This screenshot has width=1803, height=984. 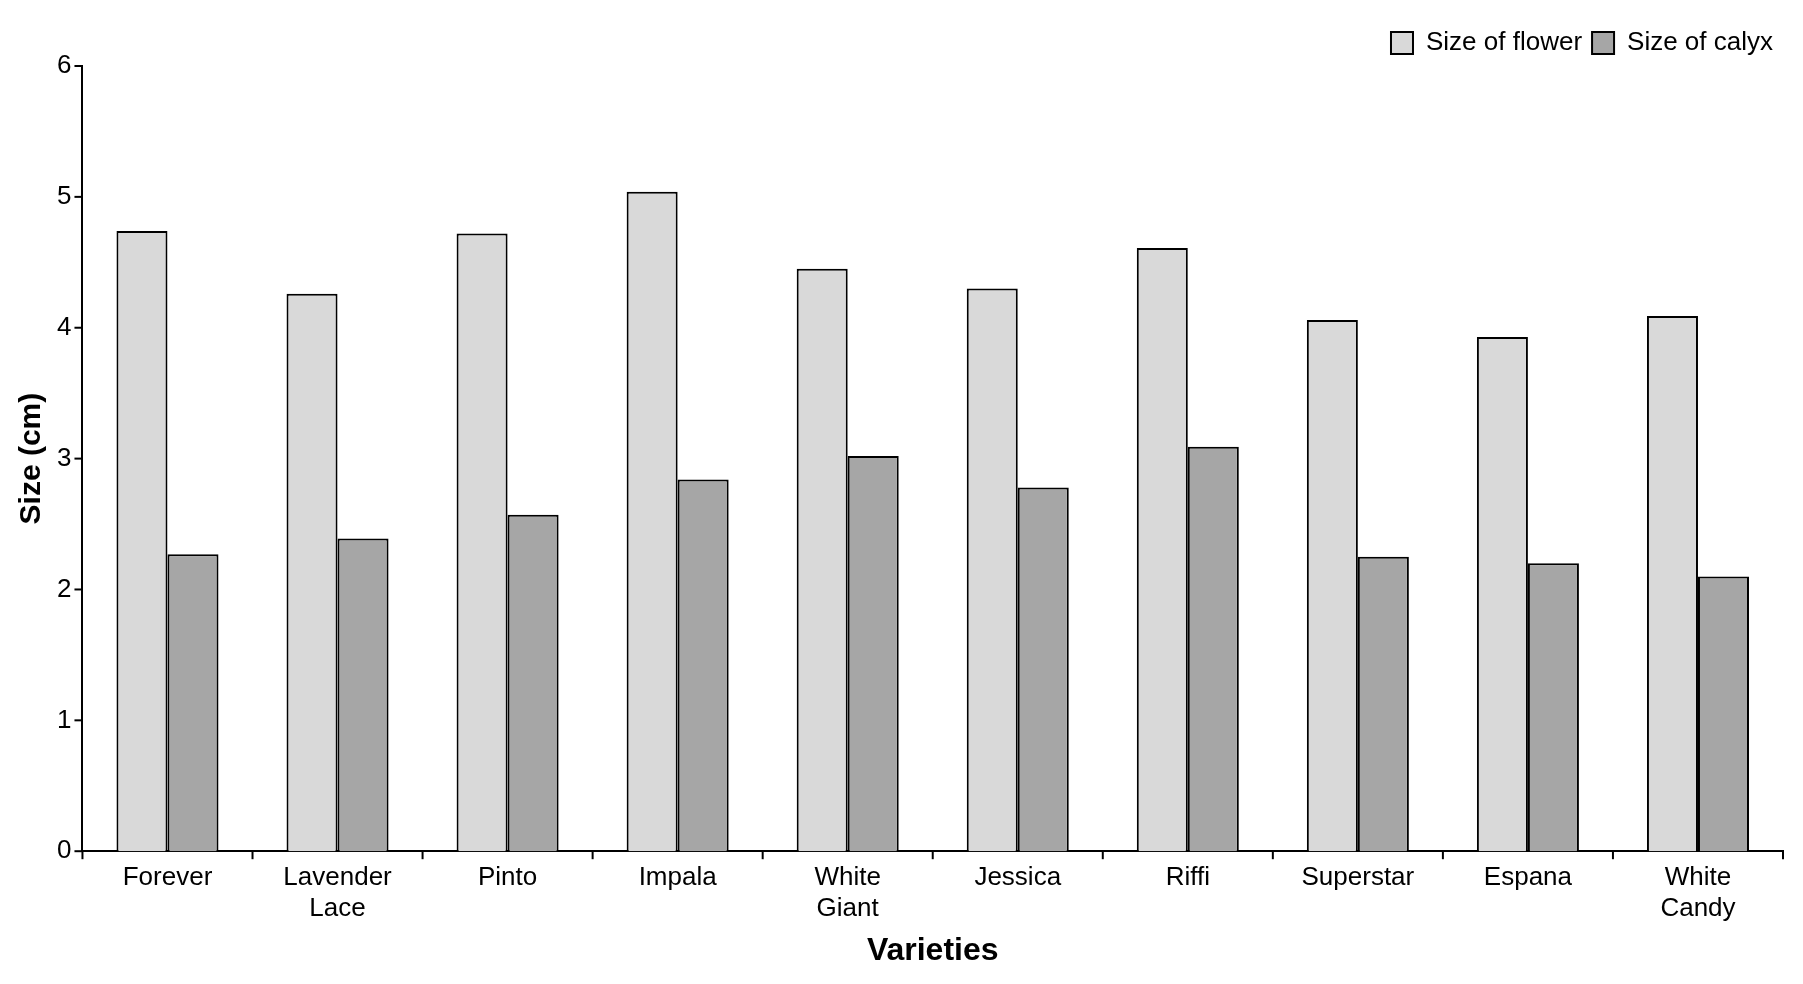 What do you see at coordinates (64, 587) in the screenshot?
I see `y-tick-label: 2` at bounding box center [64, 587].